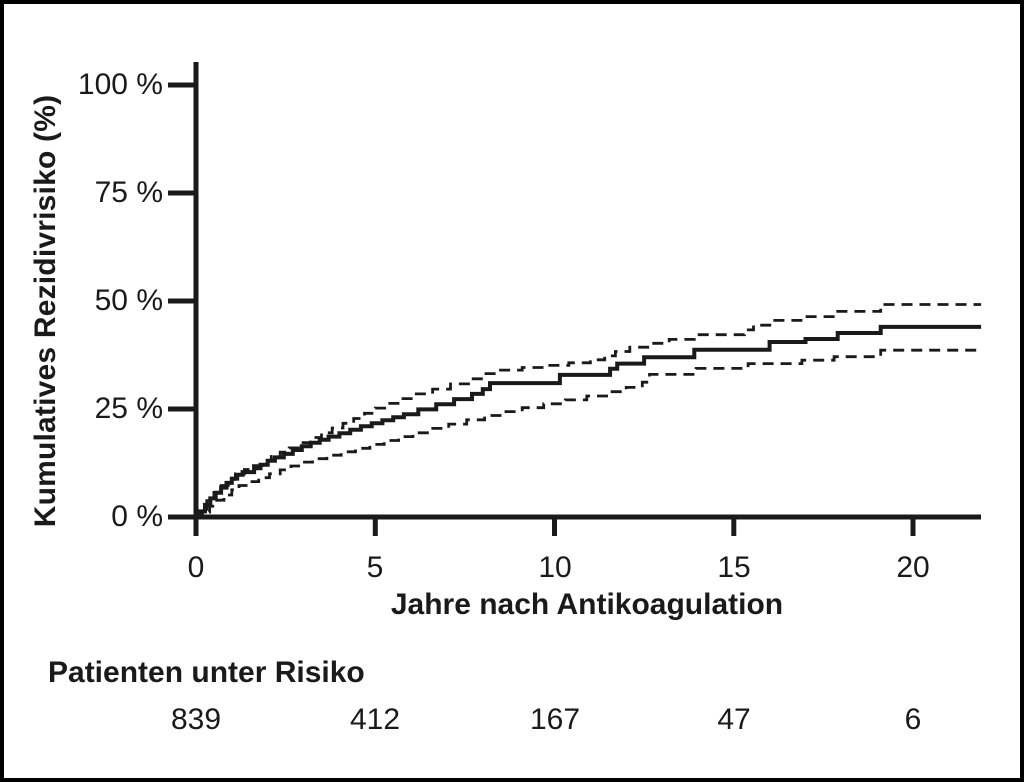 The height and width of the screenshot is (782, 1024). What do you see at coordinates (734, 719) in the screenshot?
I see `at-risk-count-year-15: 47` at bounding box center [734, 719].